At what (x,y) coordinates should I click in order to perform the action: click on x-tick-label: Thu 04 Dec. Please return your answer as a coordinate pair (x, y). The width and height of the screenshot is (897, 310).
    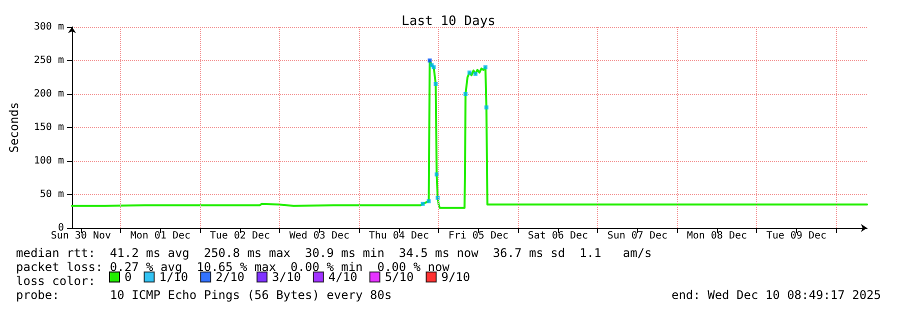
    Looking at the image, I should click on (399, 236).